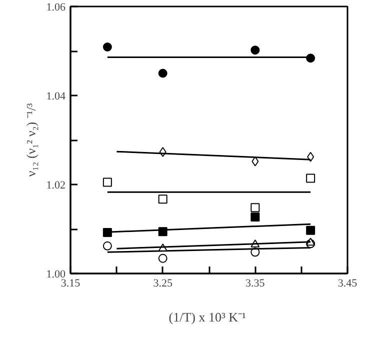  I want to click on y-tick-label: 1.04, so click(56, 96).